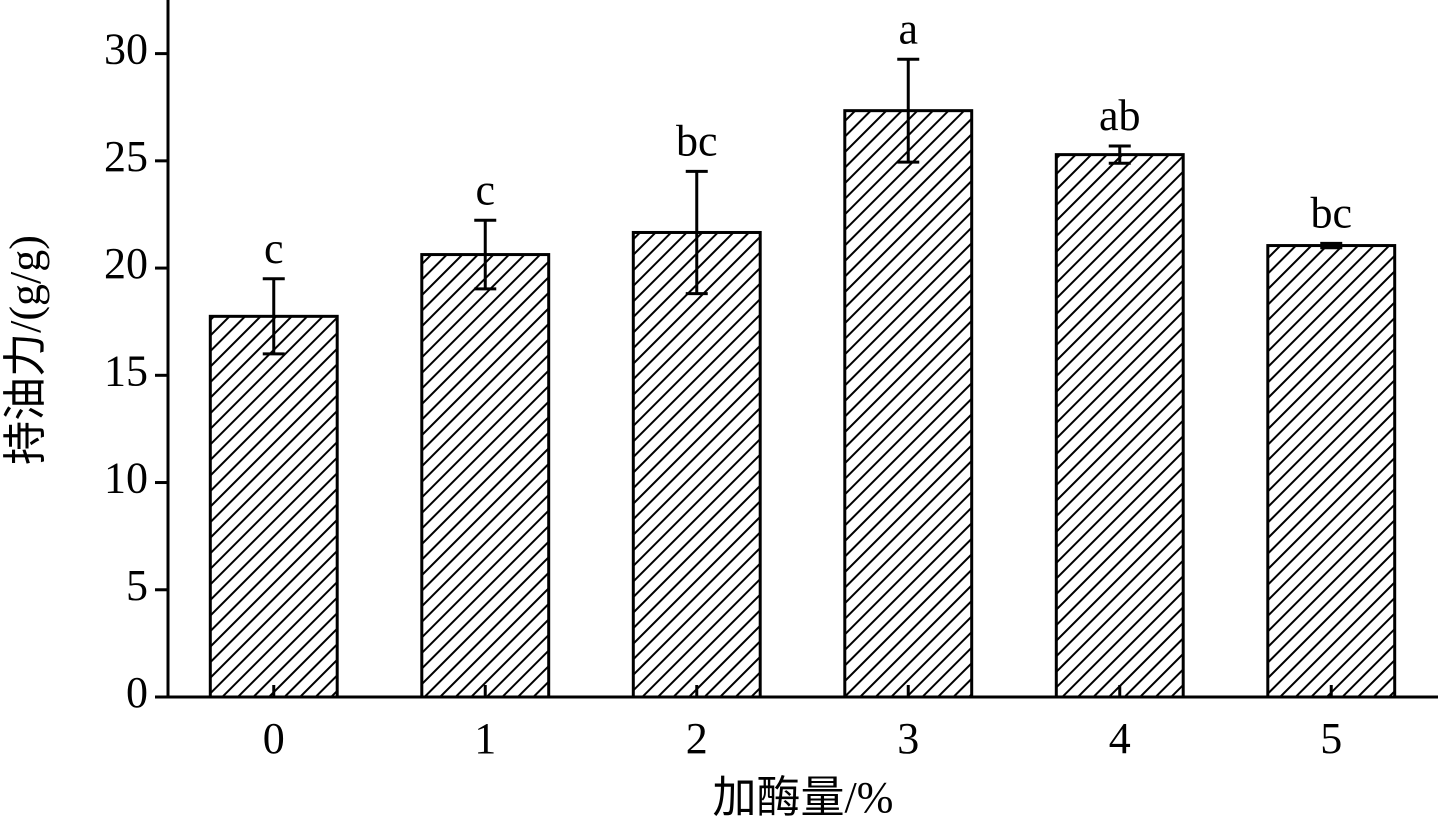  I want to click on x-tick-label: 3, so click(908, 738).